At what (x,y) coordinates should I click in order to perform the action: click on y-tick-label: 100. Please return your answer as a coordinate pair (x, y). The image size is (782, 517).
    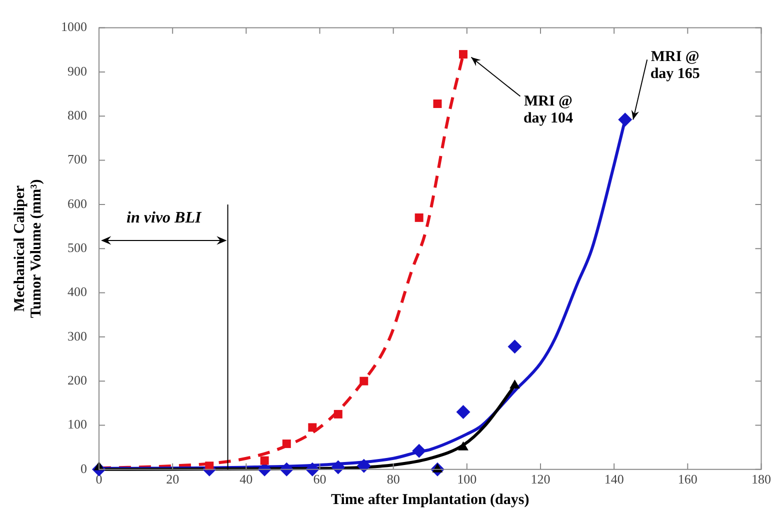
    Looking at the image, I should click on (77, 424).